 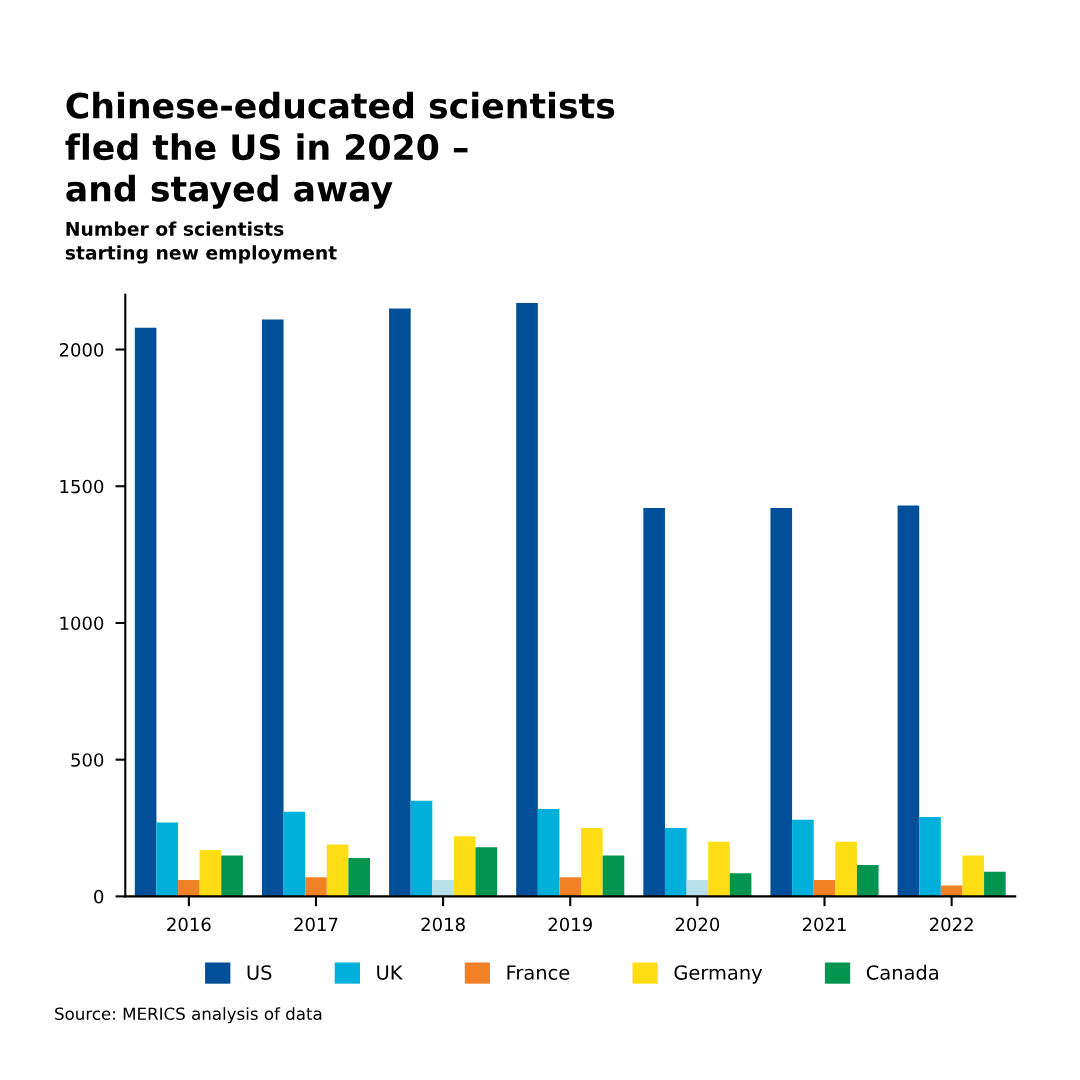 I want to click on y-tick-label: 2000, so click(x=81, y=349).